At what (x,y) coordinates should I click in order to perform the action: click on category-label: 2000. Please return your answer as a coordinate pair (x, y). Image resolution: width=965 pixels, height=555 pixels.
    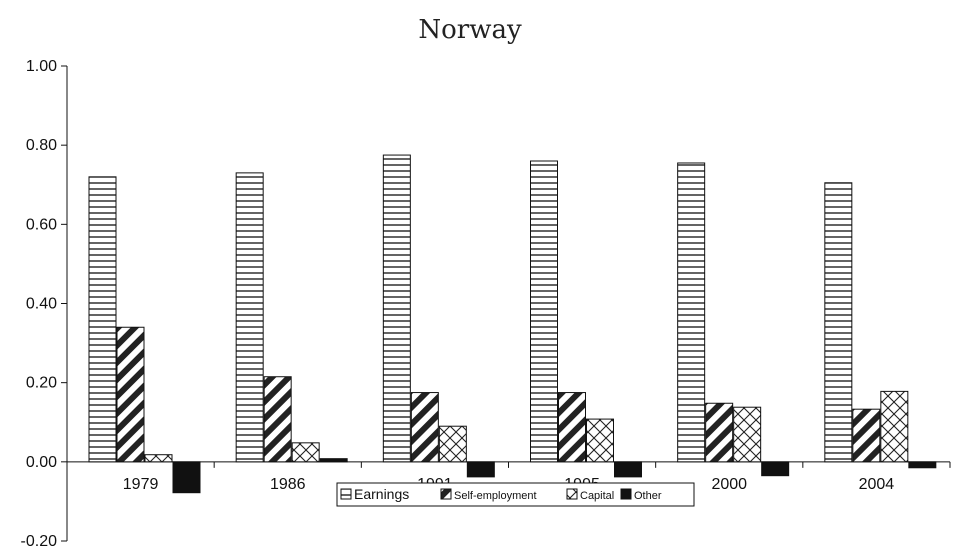
    Looking at the image, I should click on (729, 484).